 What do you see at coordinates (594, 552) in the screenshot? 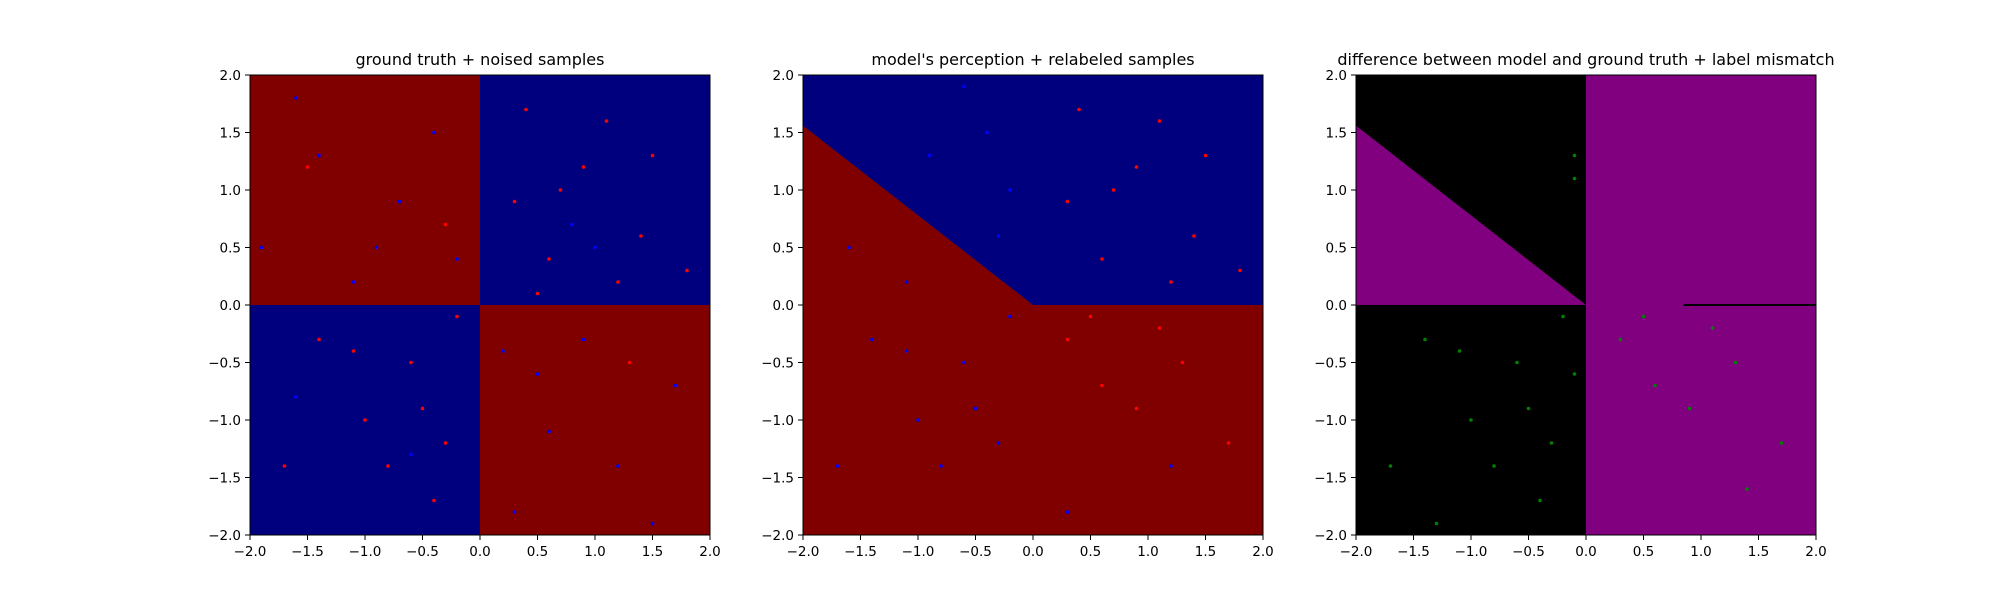
I see `x-tick-label: 1.0` at bounding box center [594, 552].